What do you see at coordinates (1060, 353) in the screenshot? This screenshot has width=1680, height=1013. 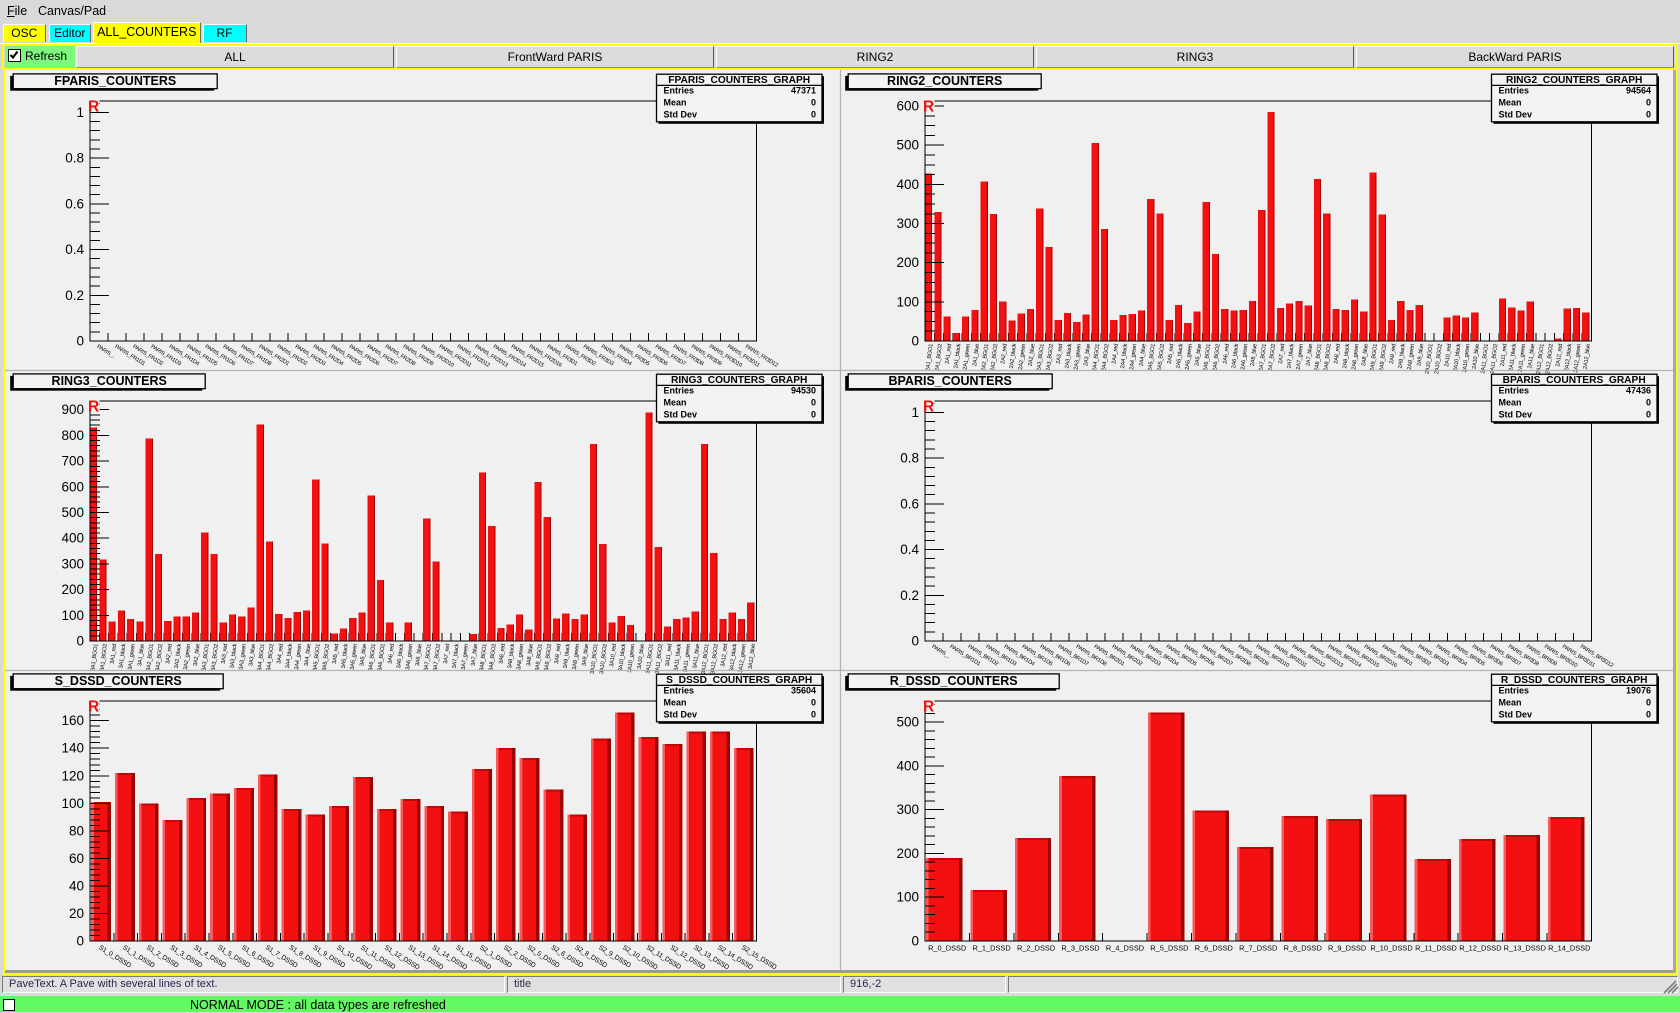 I see `svg-text: 2A3_red` at bounding box center [1060, 353].